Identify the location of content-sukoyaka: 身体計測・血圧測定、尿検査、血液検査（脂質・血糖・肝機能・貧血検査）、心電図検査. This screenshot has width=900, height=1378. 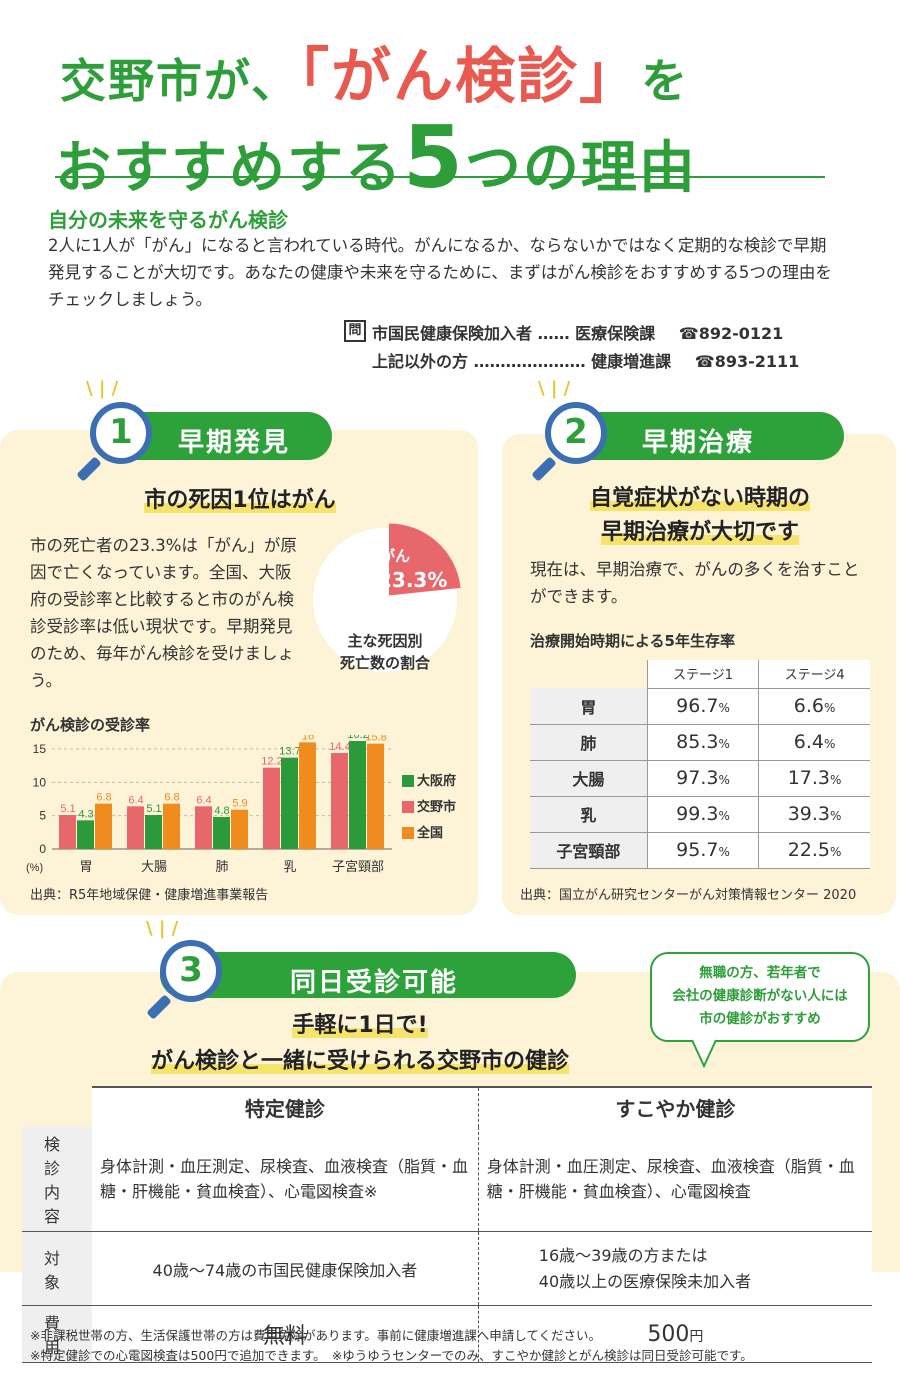
(674, 1179).